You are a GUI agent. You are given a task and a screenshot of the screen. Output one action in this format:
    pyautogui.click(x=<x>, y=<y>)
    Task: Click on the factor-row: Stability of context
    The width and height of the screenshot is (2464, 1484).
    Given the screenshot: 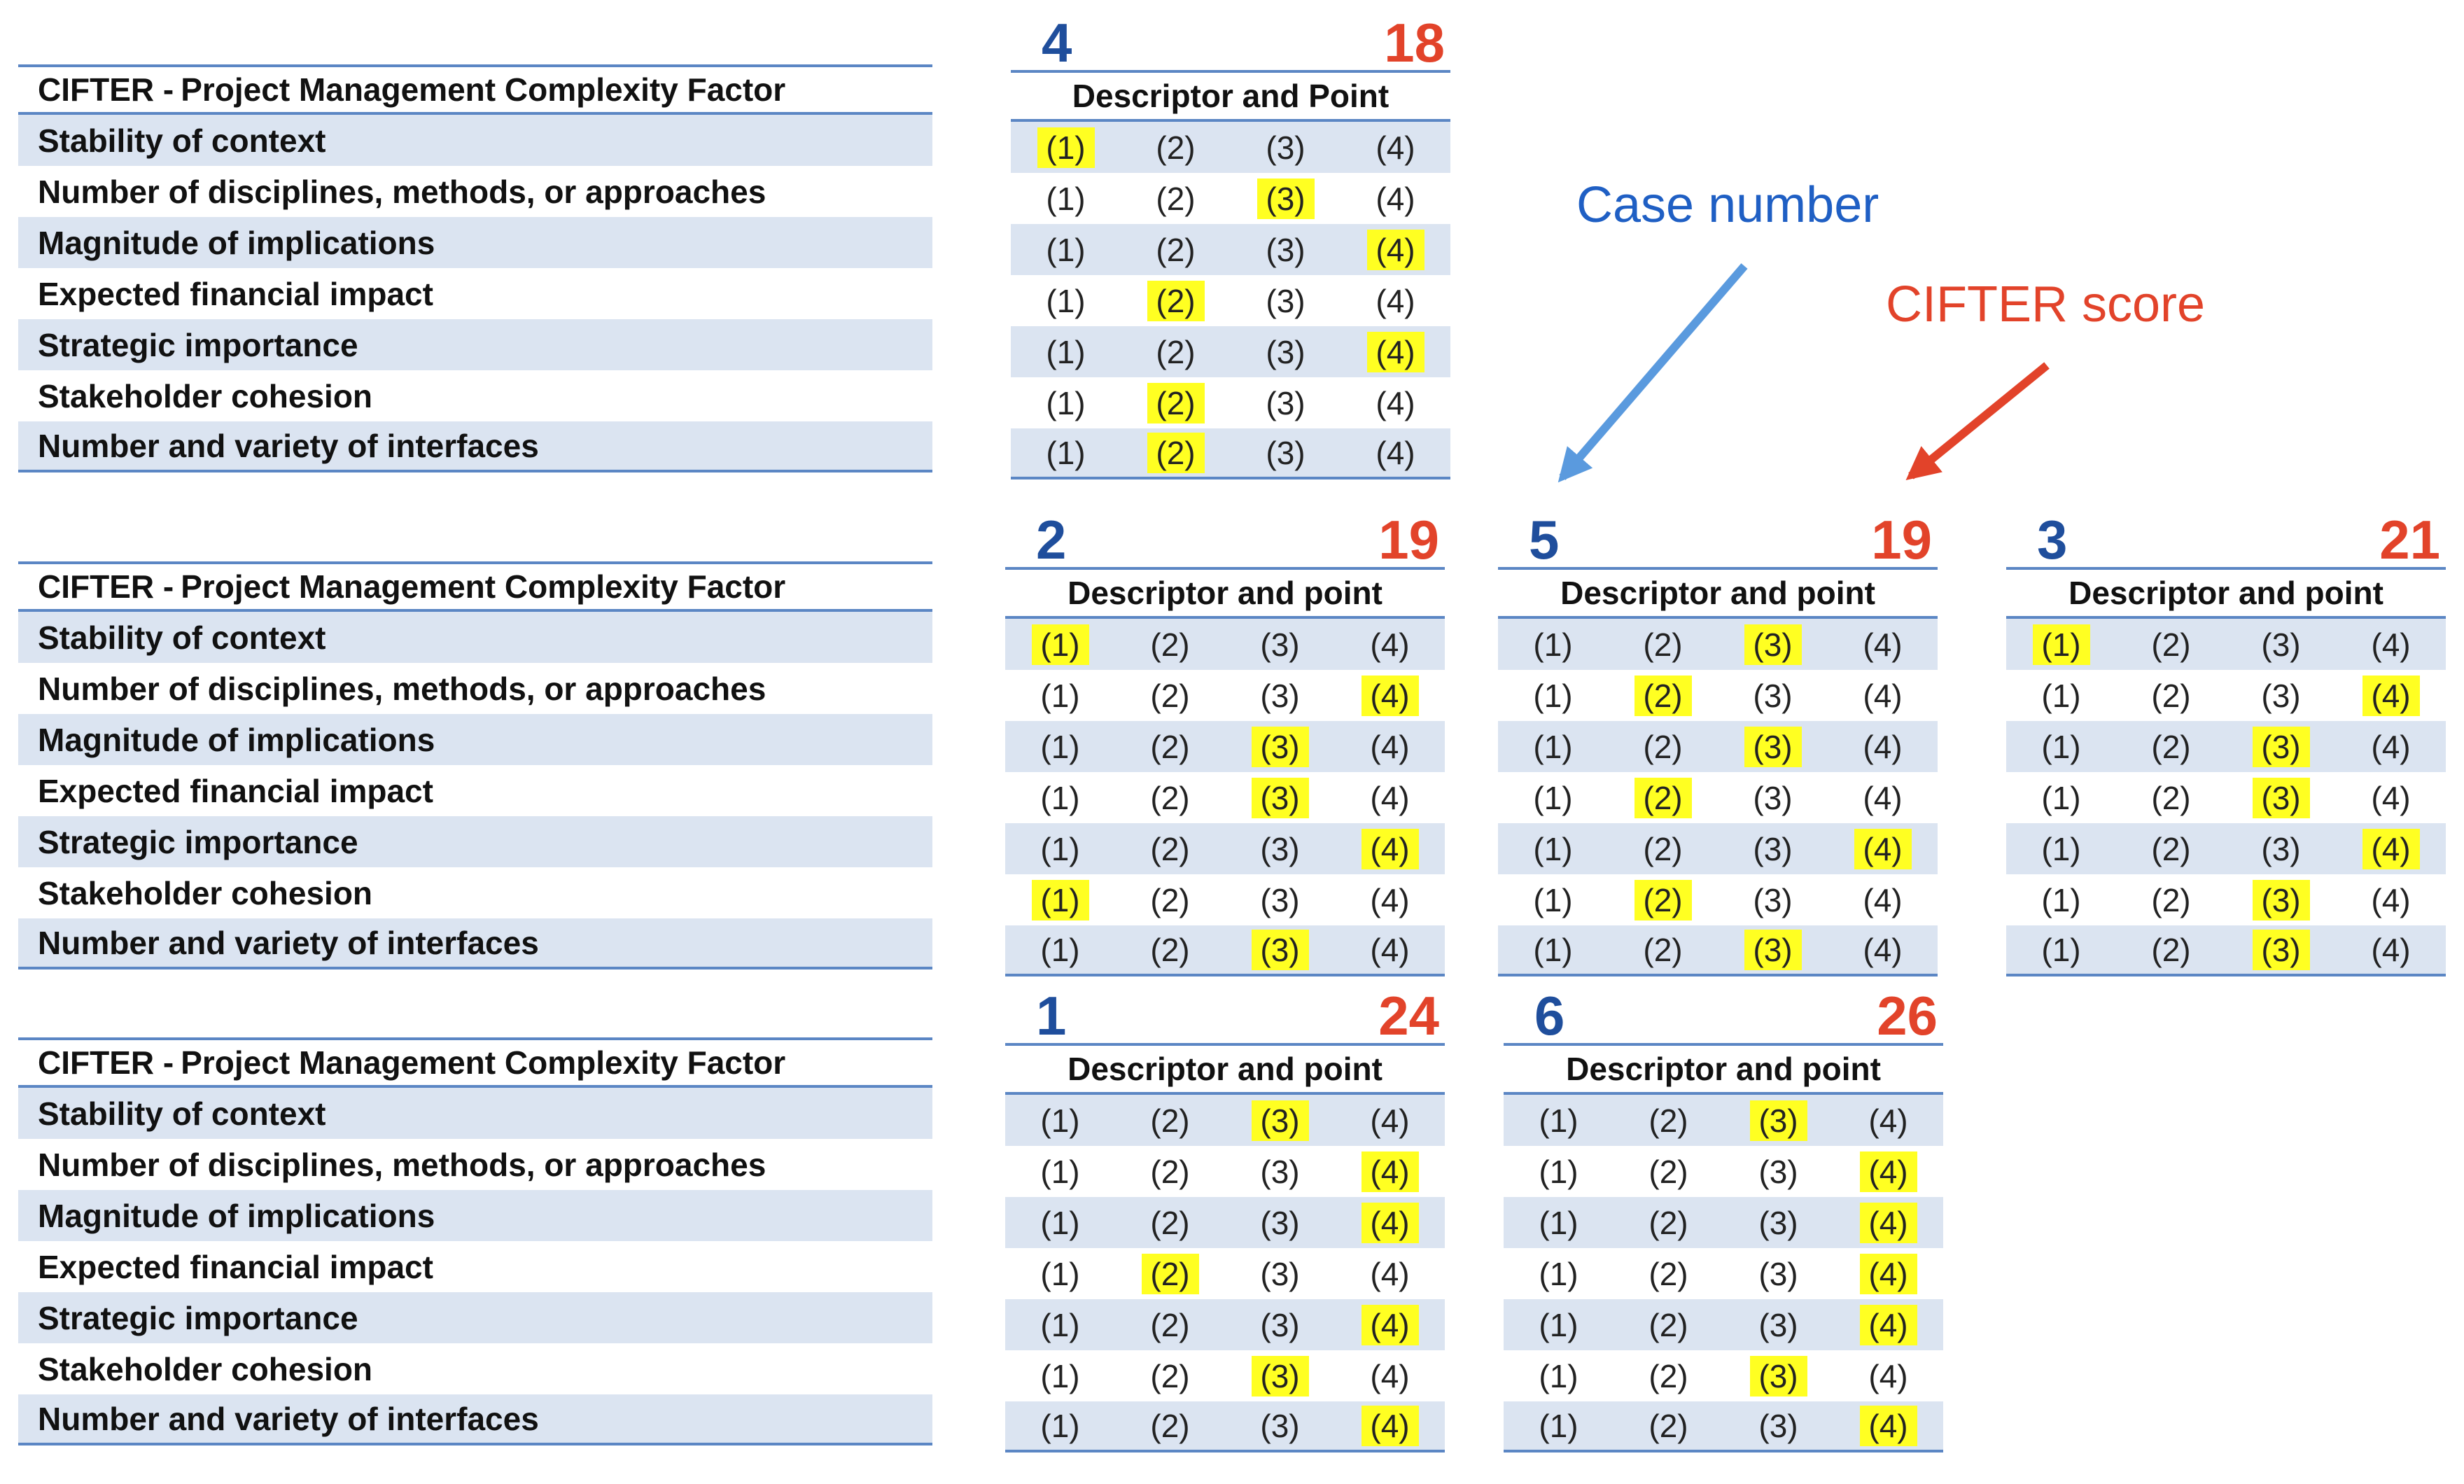 What is the action you would take?
    pyautogui.click(x=475, y=1113)
    